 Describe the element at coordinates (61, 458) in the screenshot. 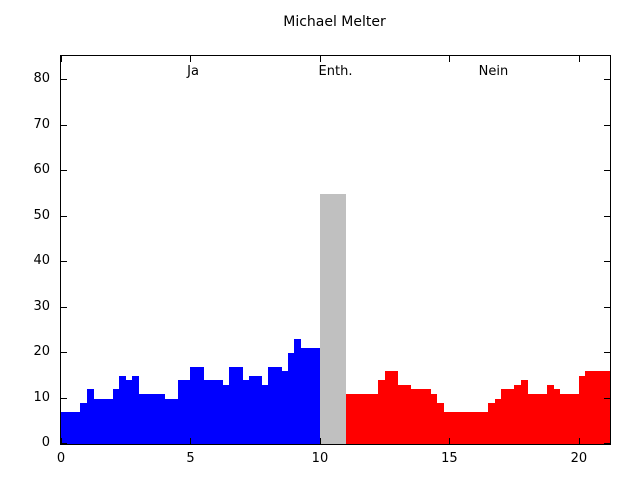

I see `x-tick-label: 0` at that location.